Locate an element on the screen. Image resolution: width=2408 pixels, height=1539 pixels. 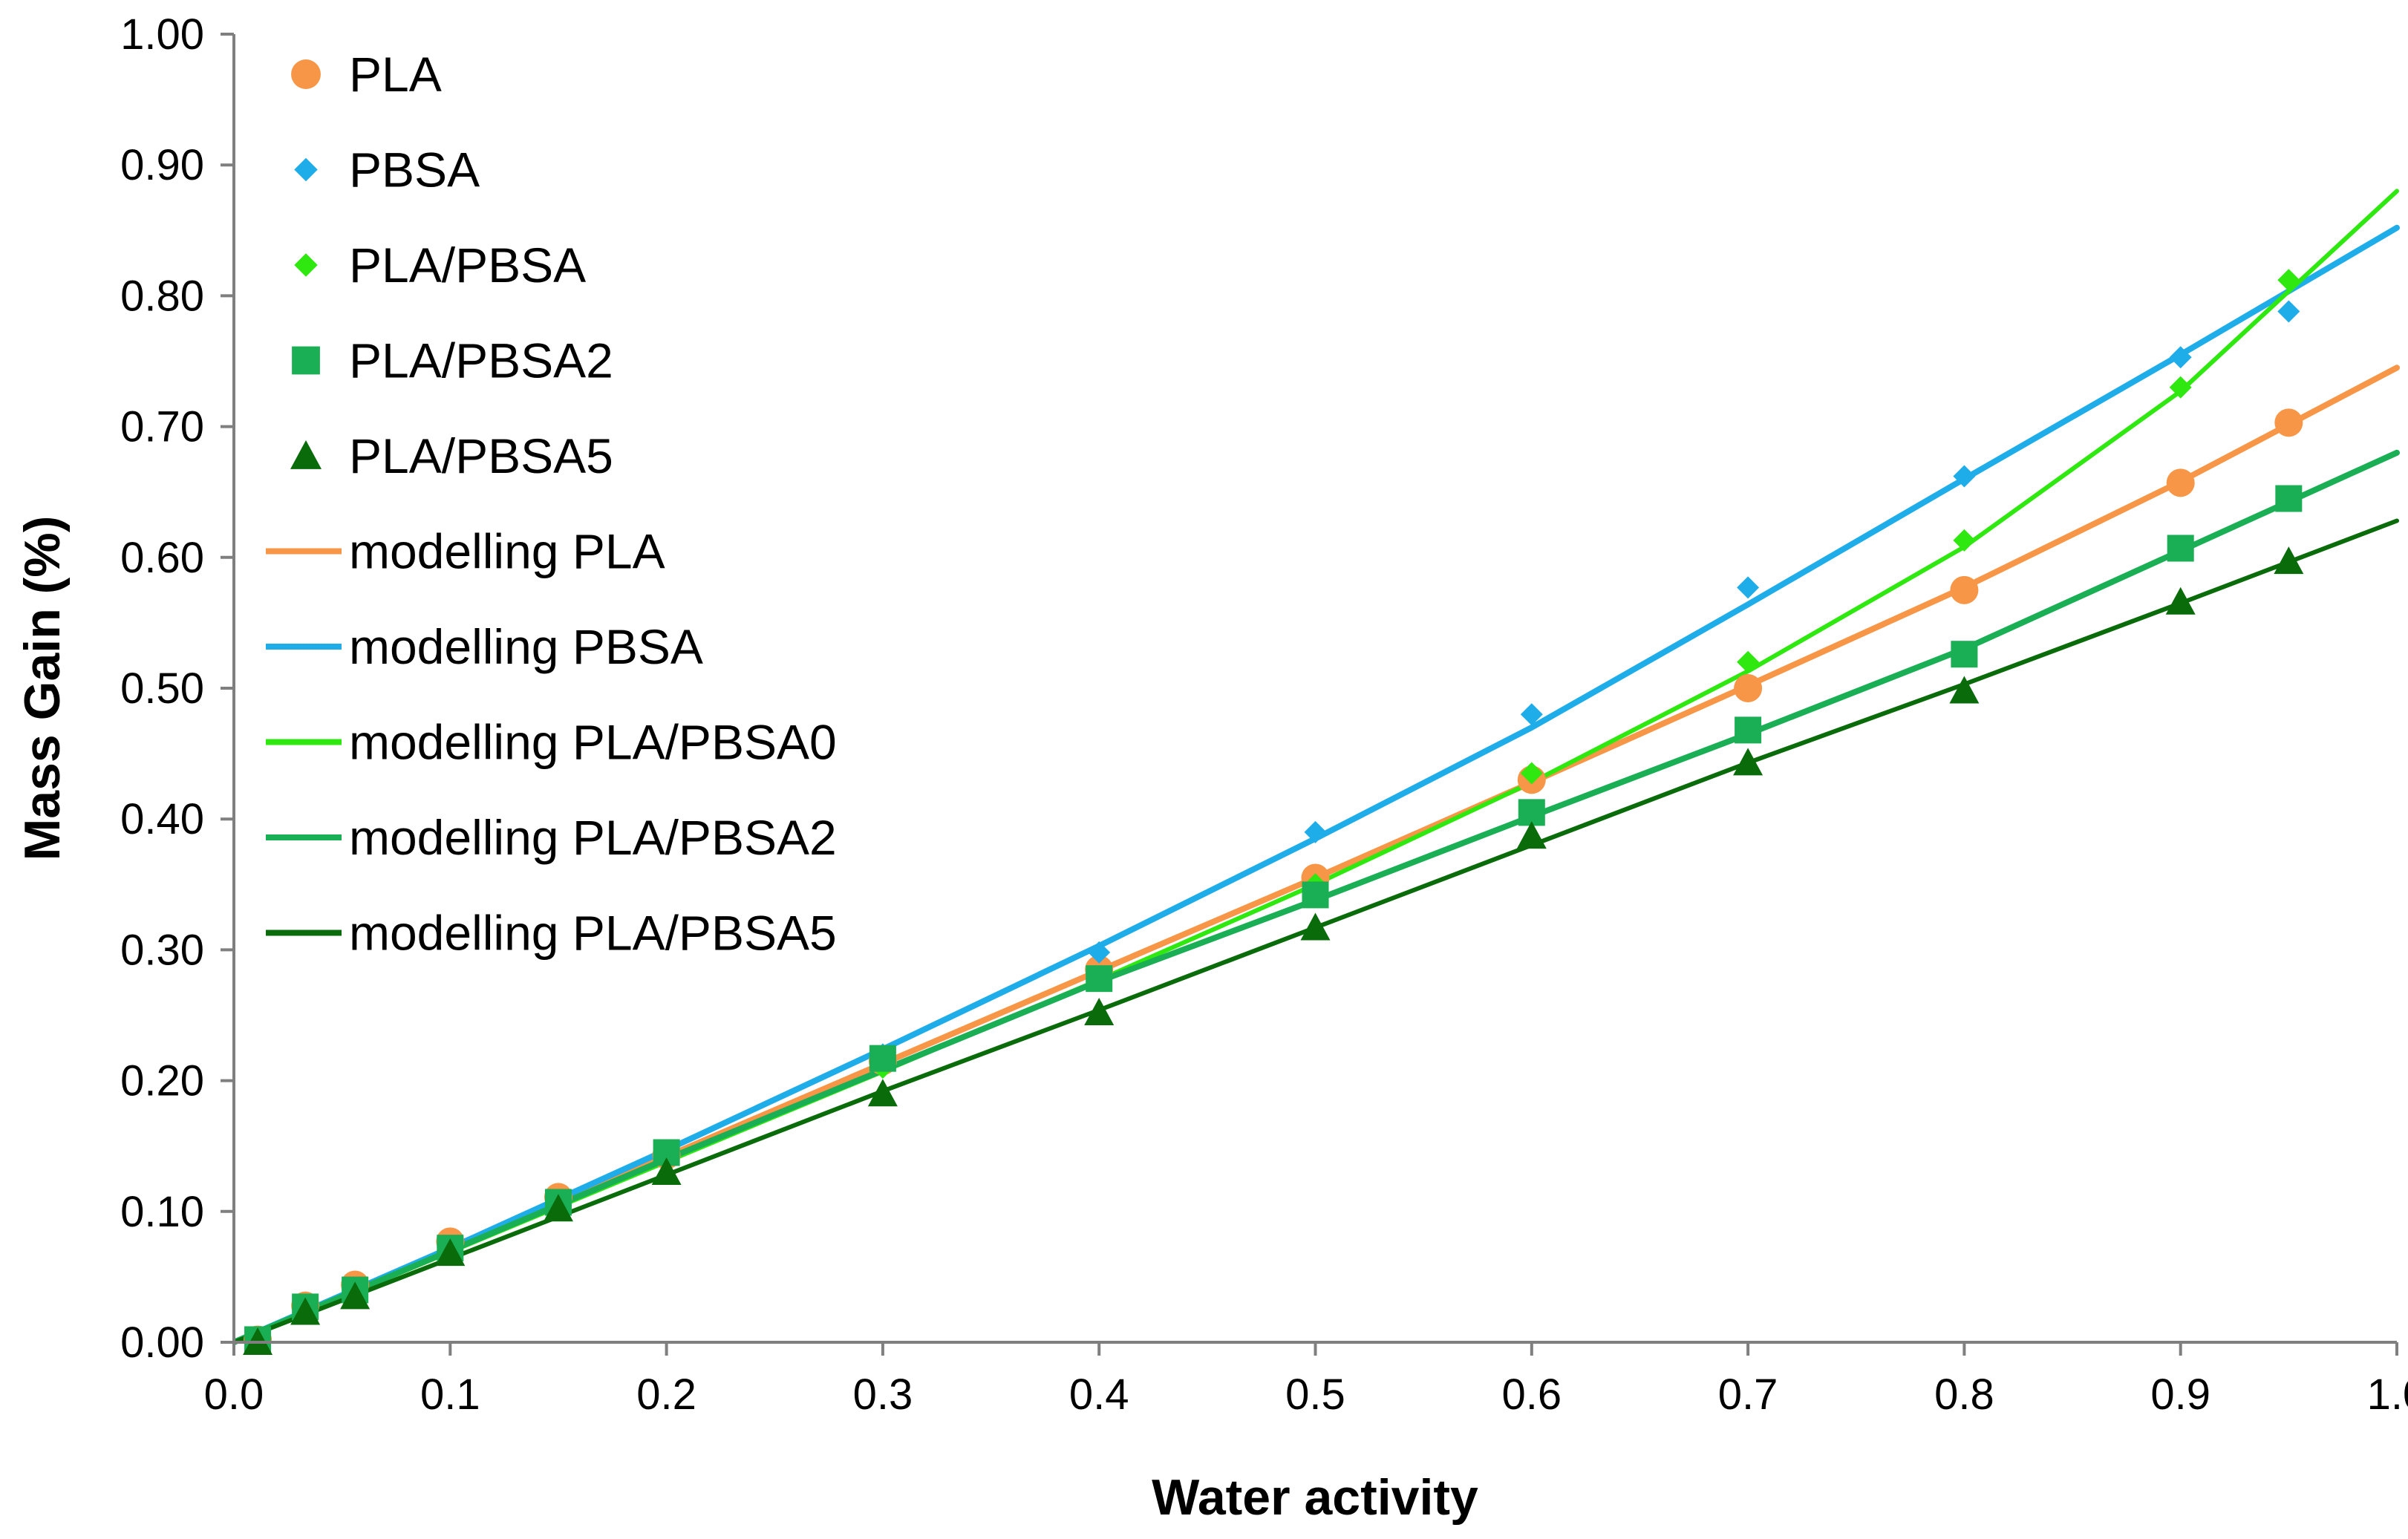
y-tick-label: 0.40 is located at coordinates (162, 819).